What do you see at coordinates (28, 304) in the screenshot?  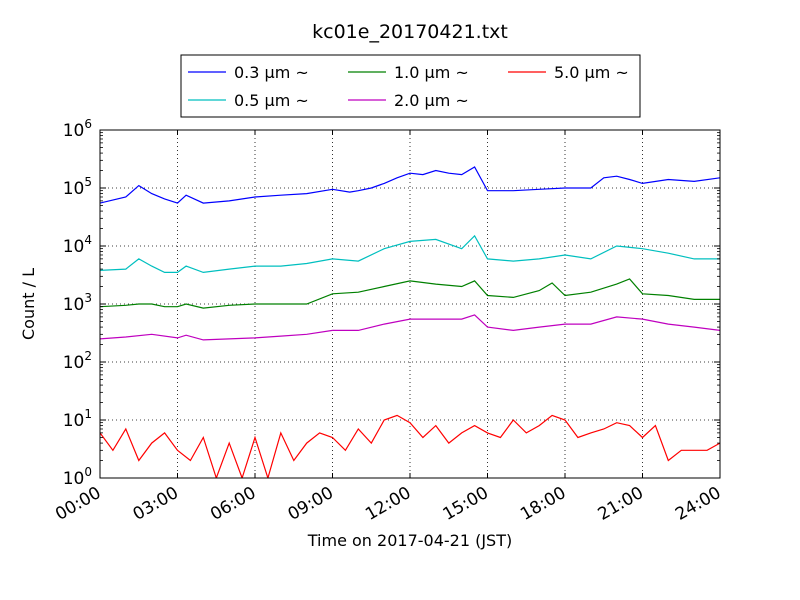 I see `y-axis-label: Count / L` at bounding box center [28, 304].